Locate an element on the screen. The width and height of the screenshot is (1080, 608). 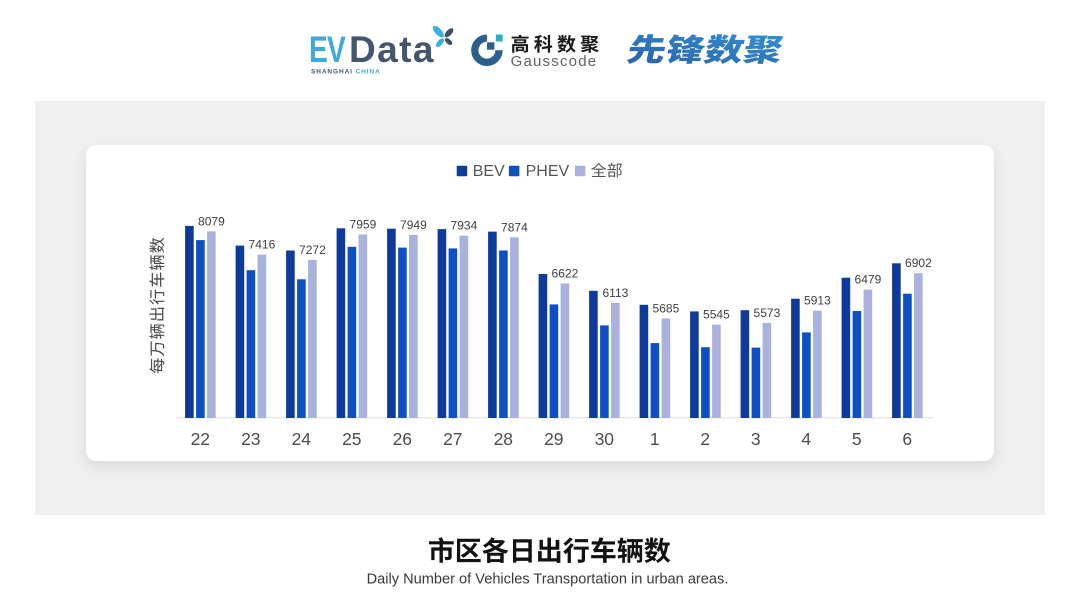
svg-text: 2 is located at coordinates (705, 439).